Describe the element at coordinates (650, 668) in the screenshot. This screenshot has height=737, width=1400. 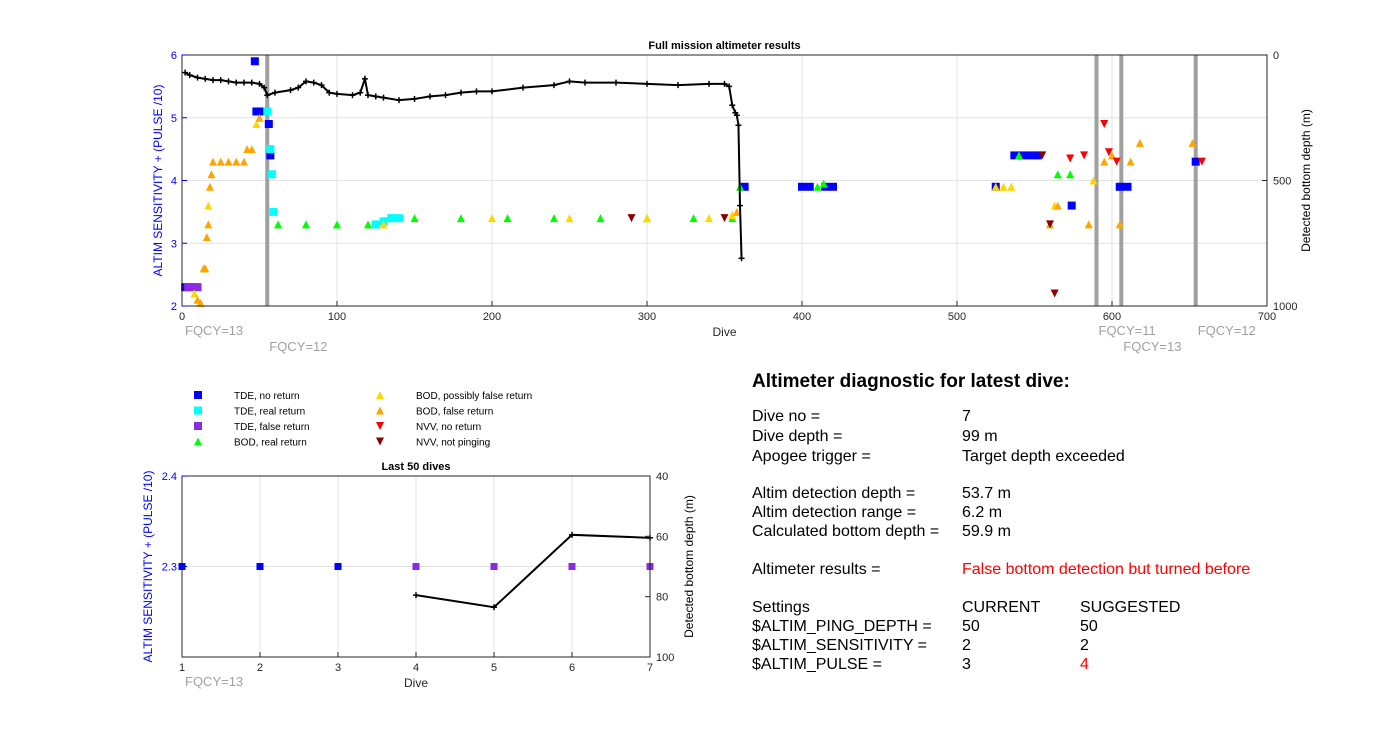
I see `x-tick-label: 7` at that location.